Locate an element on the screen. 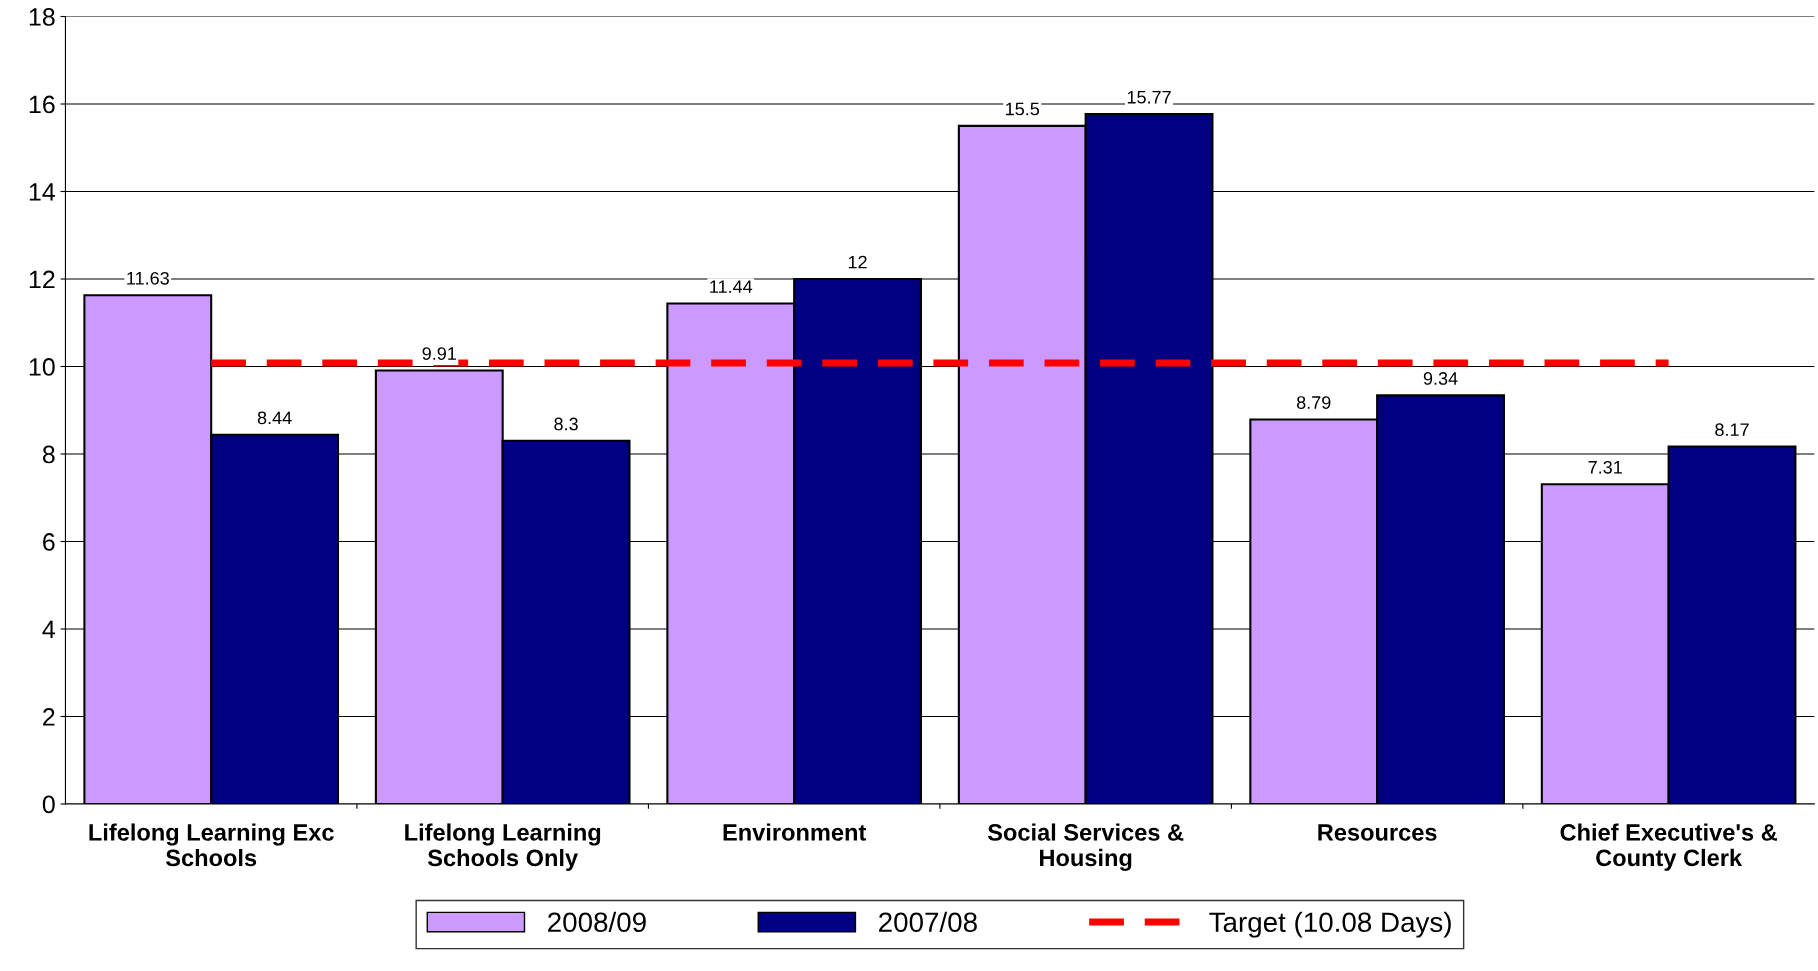  y-tick-label: 8 is located at coordinates (48, 454).